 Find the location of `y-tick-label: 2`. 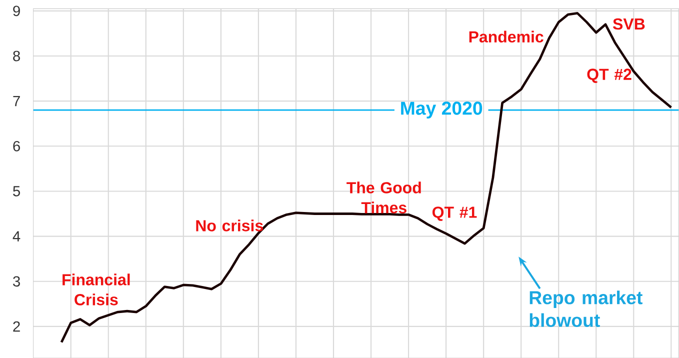

y-tick-label: 2 is located at coordinates (16, 326).